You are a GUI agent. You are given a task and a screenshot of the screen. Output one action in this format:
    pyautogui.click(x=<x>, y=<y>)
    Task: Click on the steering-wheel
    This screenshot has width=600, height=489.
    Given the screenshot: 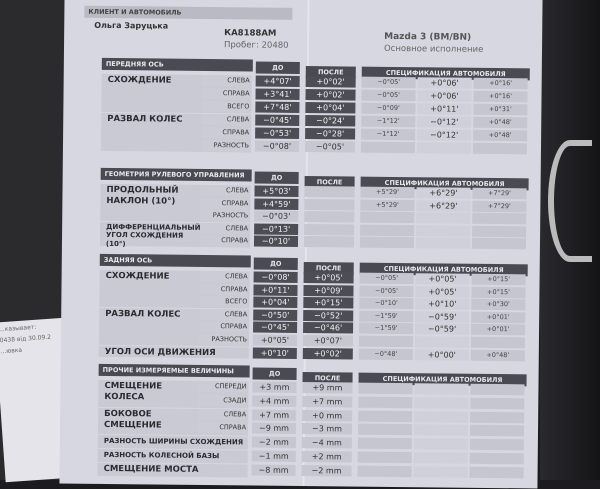 What is the action you would take?
    pyautogui.click(x=570, y=201)
    